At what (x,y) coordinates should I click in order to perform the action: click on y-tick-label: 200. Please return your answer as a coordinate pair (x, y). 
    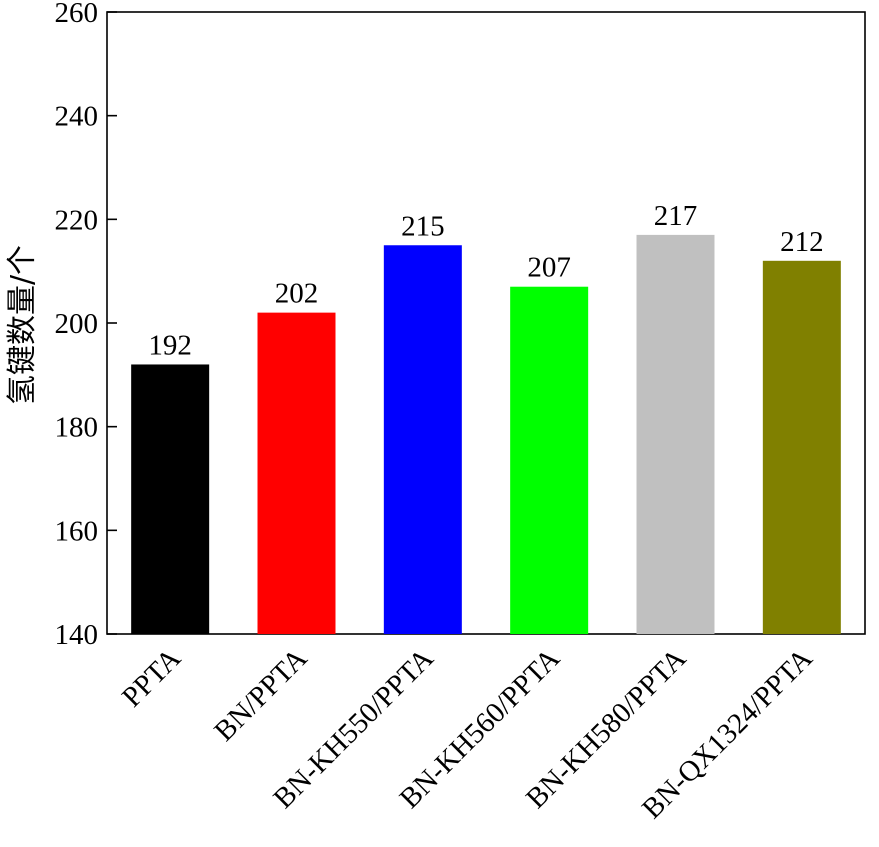
    Looking at the image, I should click on (77, 324).